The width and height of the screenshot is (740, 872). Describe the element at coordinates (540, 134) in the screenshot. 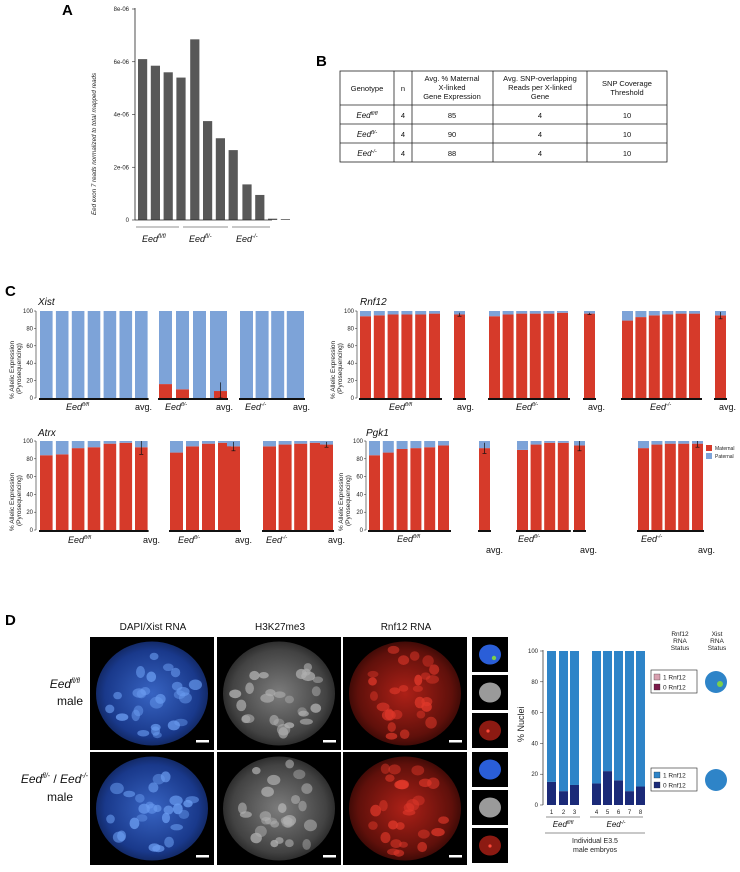

I see `table-cell-reads-2: 4` at that location.